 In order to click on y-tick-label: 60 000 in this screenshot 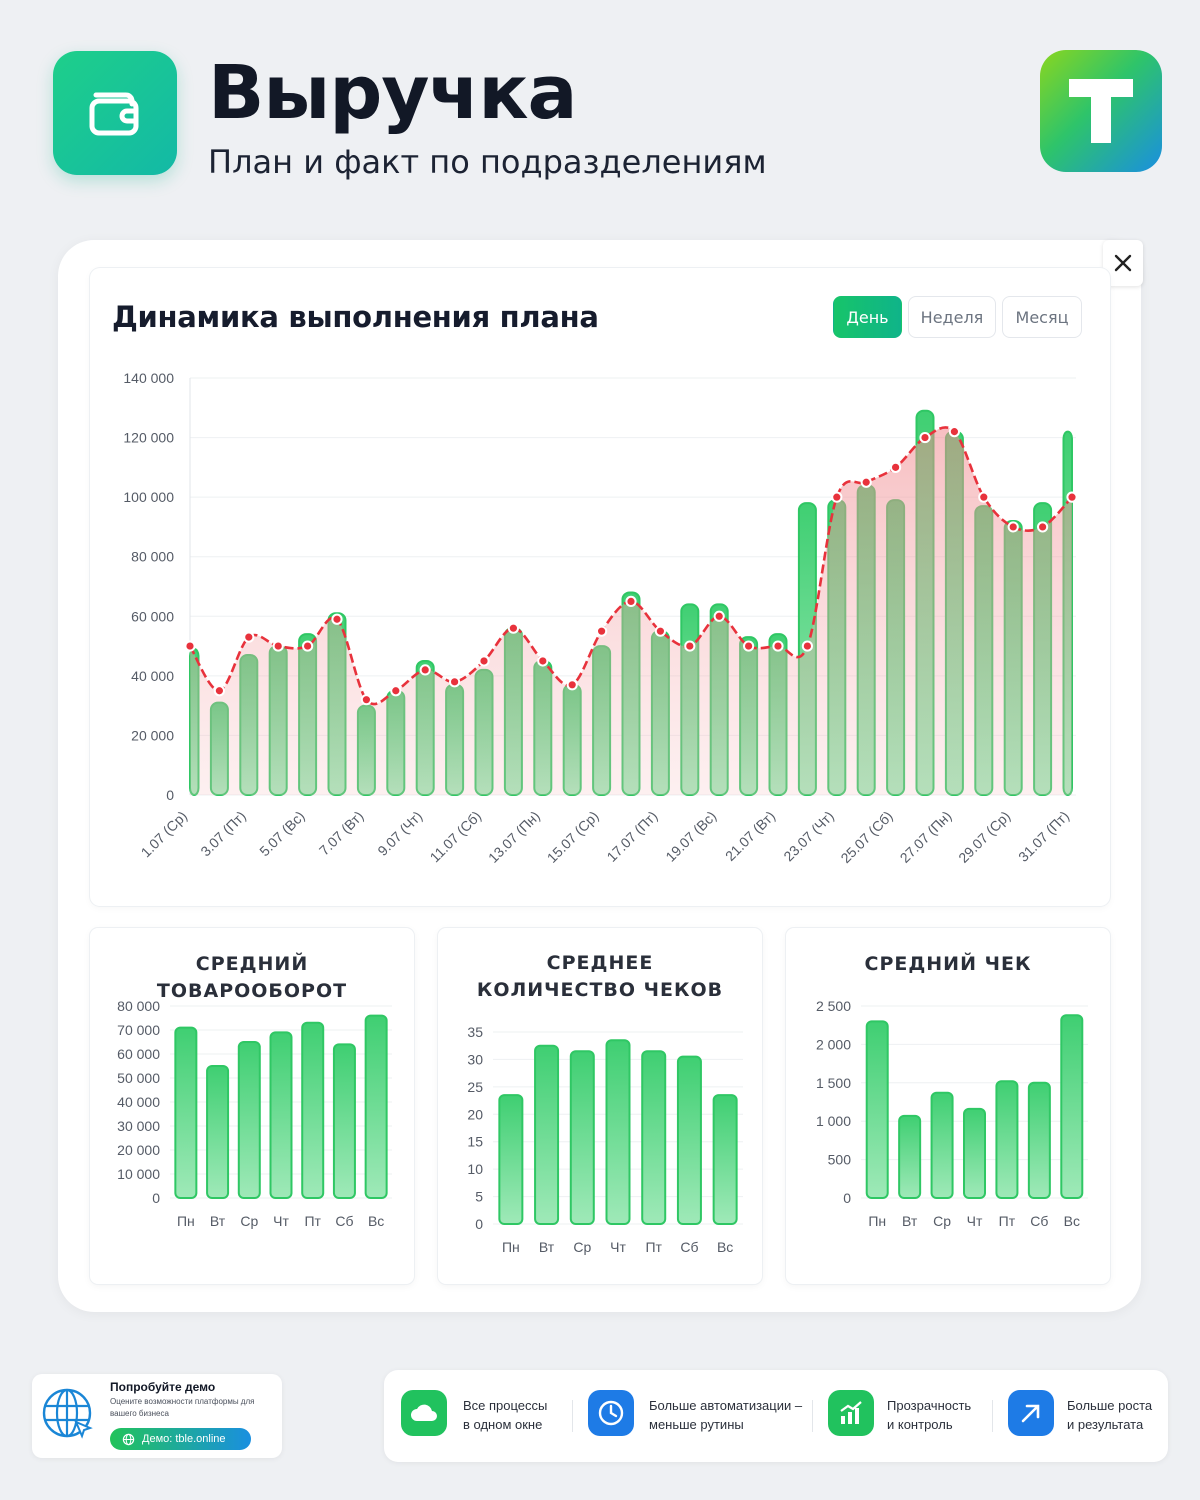, I will do `click(152, 616)`.